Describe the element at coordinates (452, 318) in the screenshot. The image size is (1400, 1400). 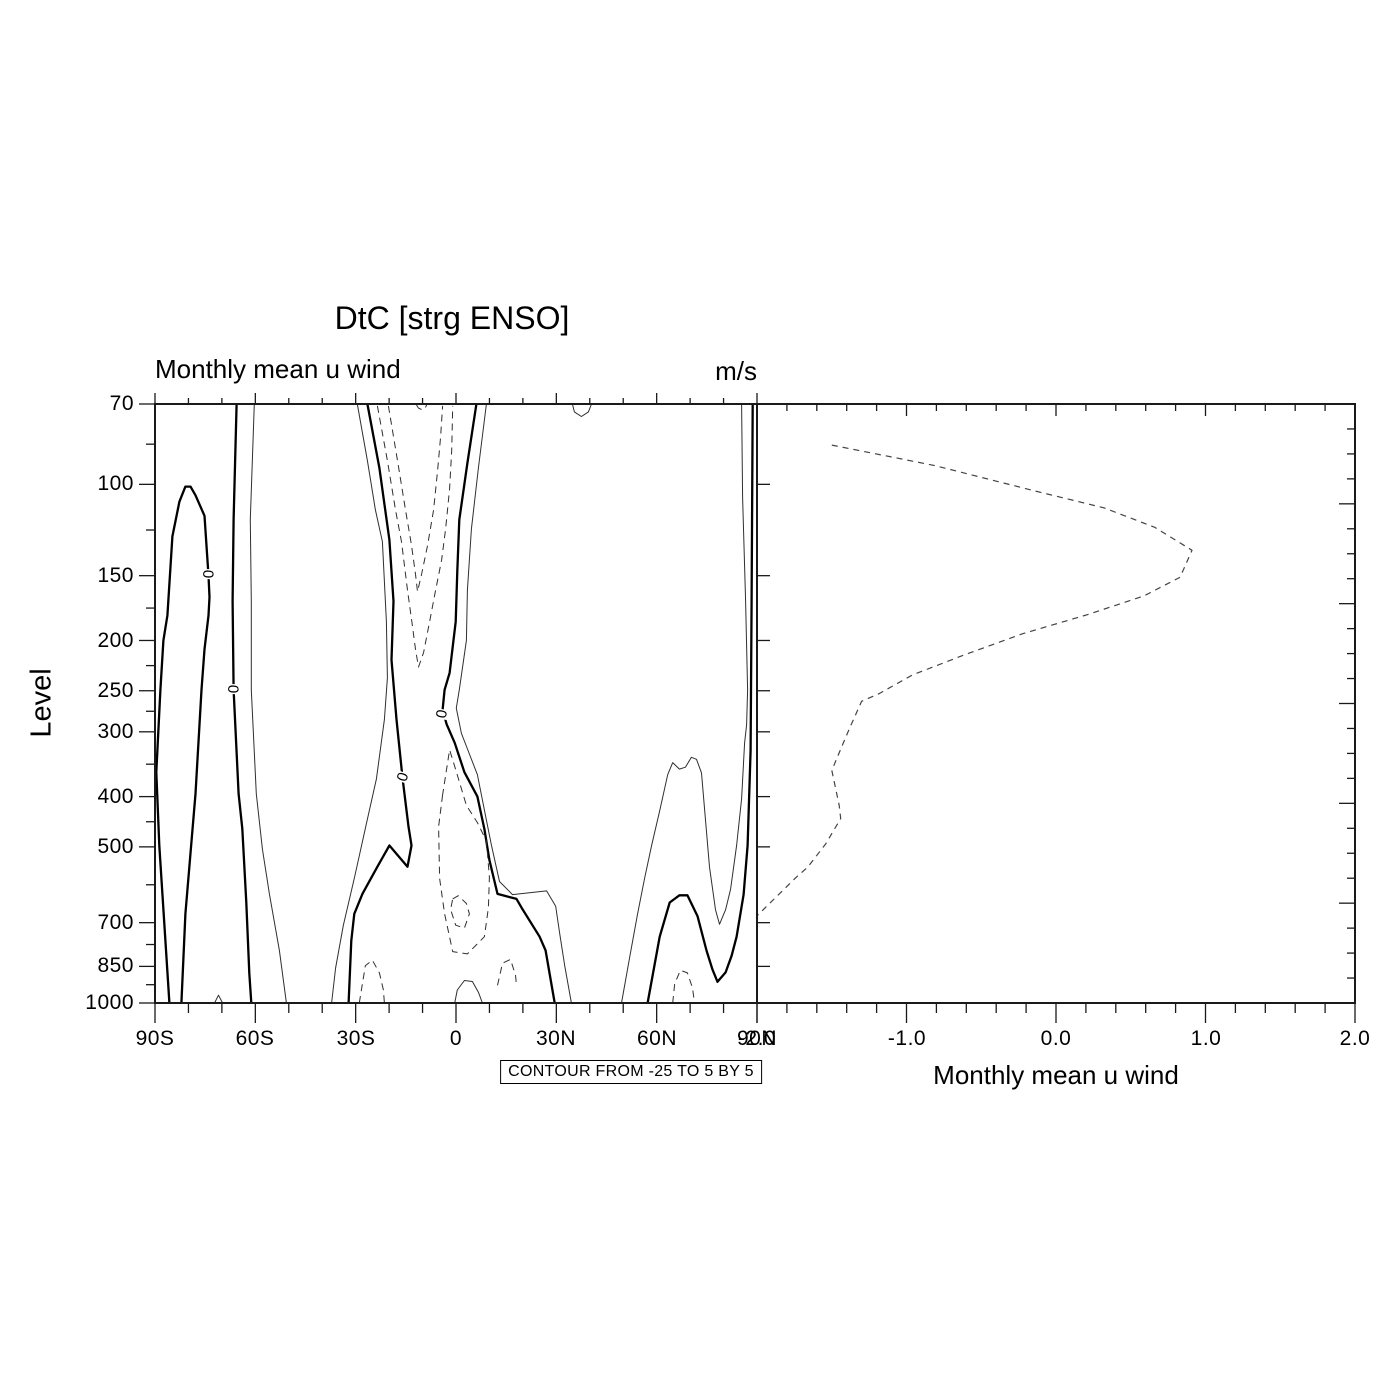
I see `figure-title: DtC [strg ENSO]` at that location.